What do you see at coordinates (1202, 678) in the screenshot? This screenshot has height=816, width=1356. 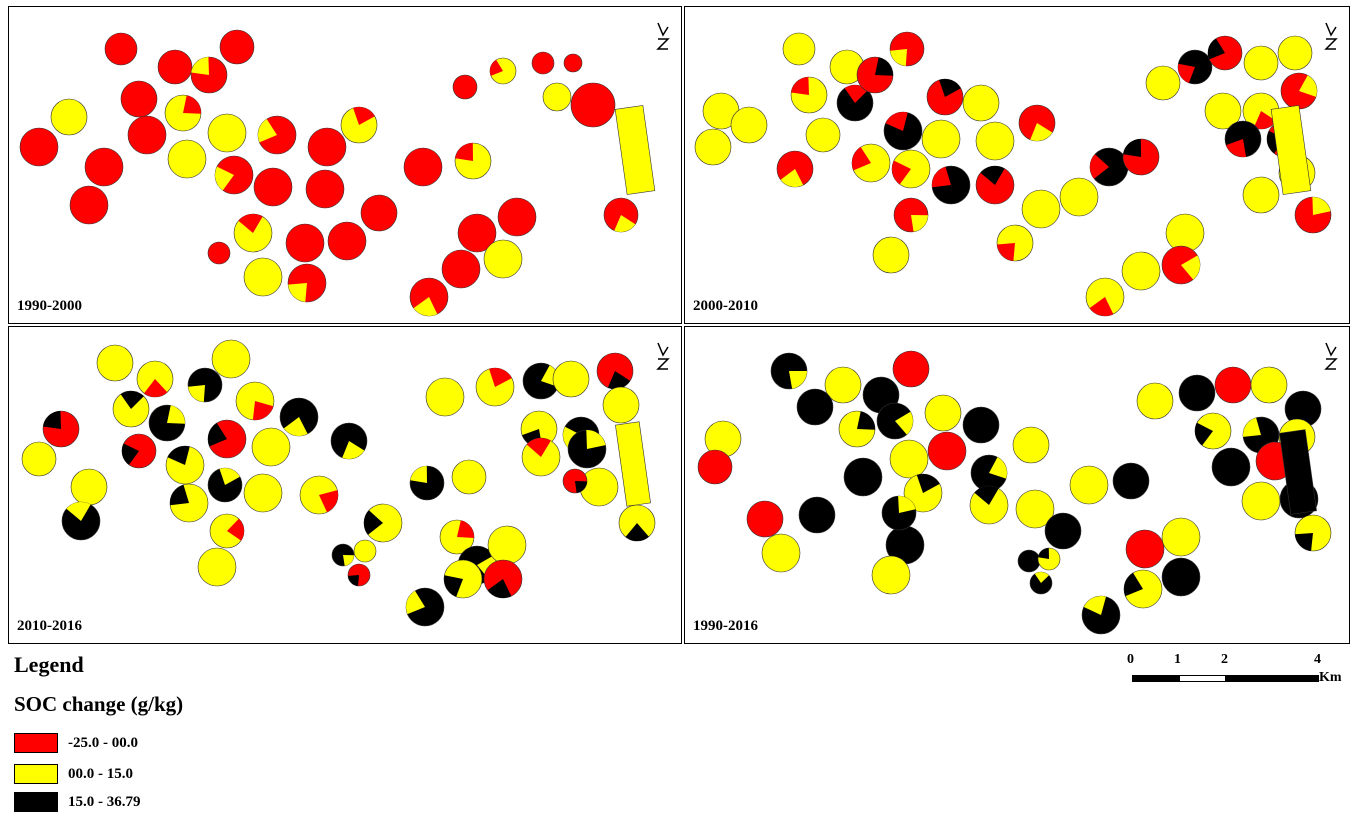 I see `scale-segment` at bounding box center [1202, 678].